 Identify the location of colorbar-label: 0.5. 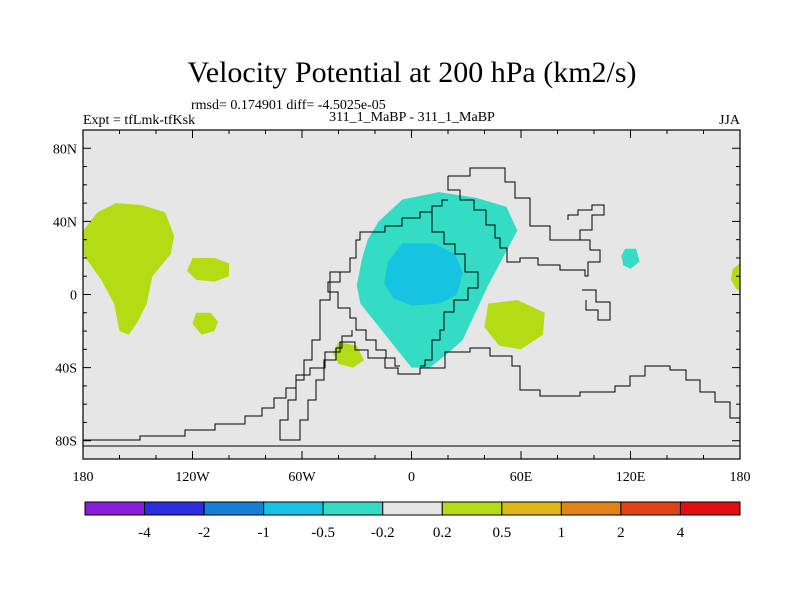
(501, 533).